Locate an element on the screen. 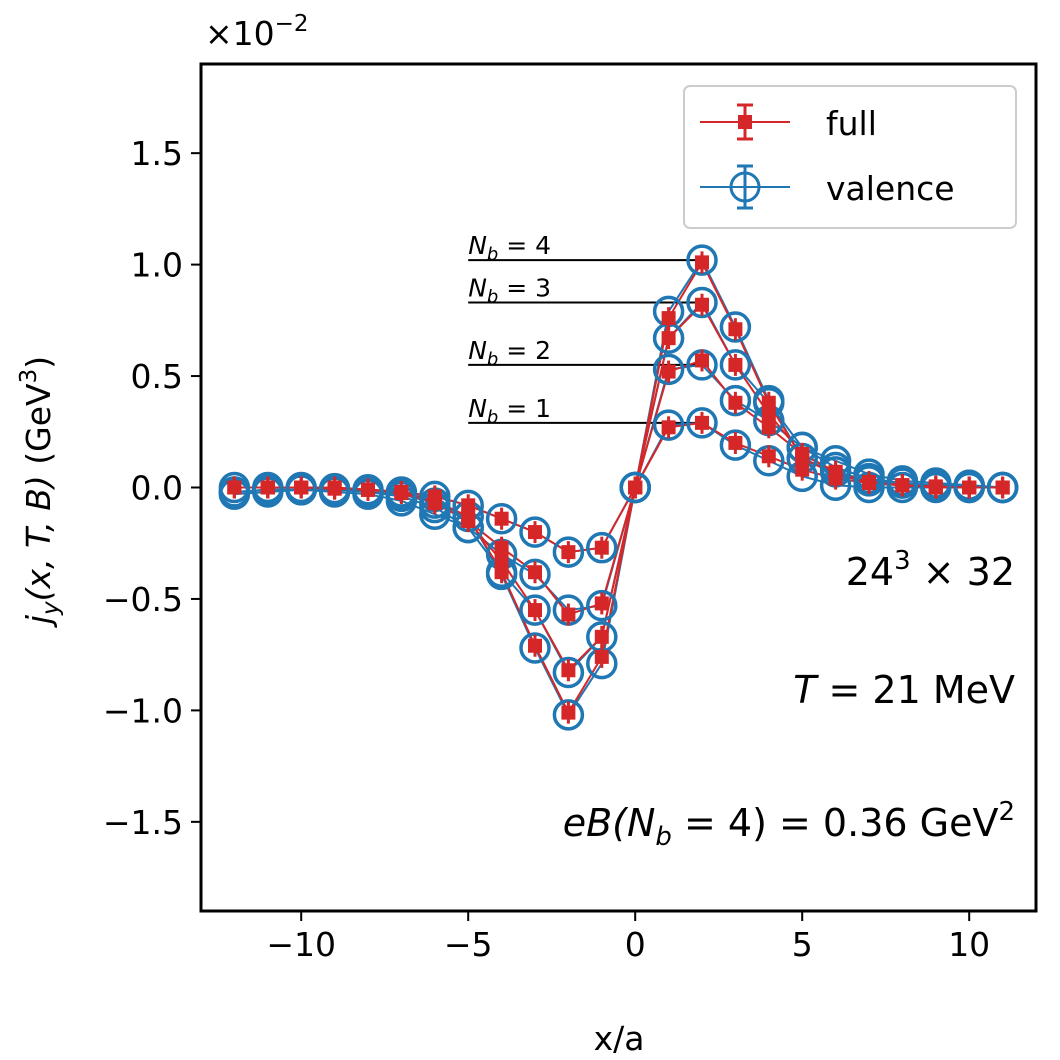 The width and height of the screenshot is (1060, 1060). y-tick-label: −1.0 is located at coordinates (143, 710).